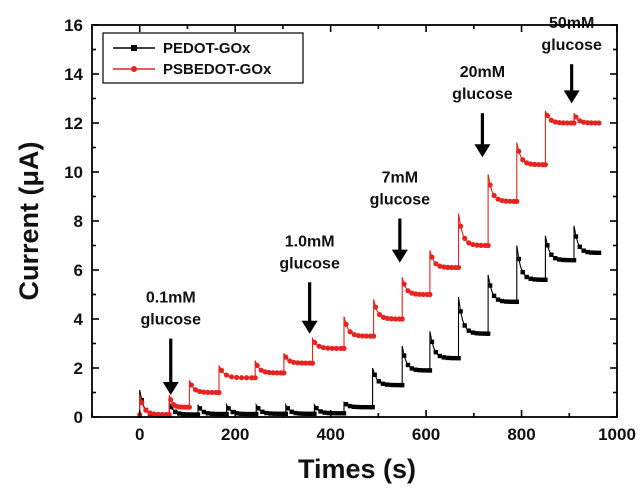 This screenshot has width=640, height=490. I want to click on annotation: 0.1mM glucose, so click(171, 342).